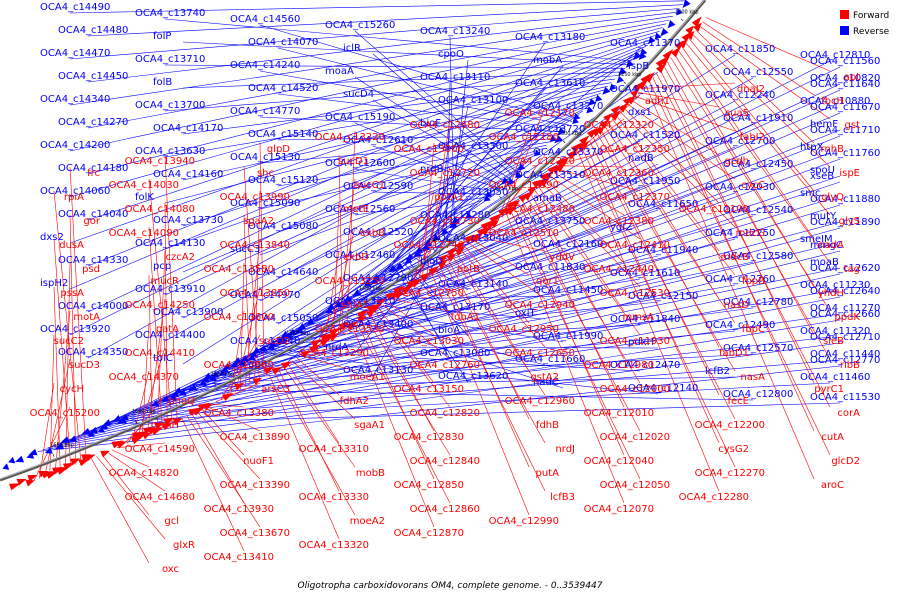 The height and width of the screenshot is (600, 900). Describe the element at coordinates (93, 168) in the screenshot. I see `reverse-gene-label: OCA4_c14180` at that location.